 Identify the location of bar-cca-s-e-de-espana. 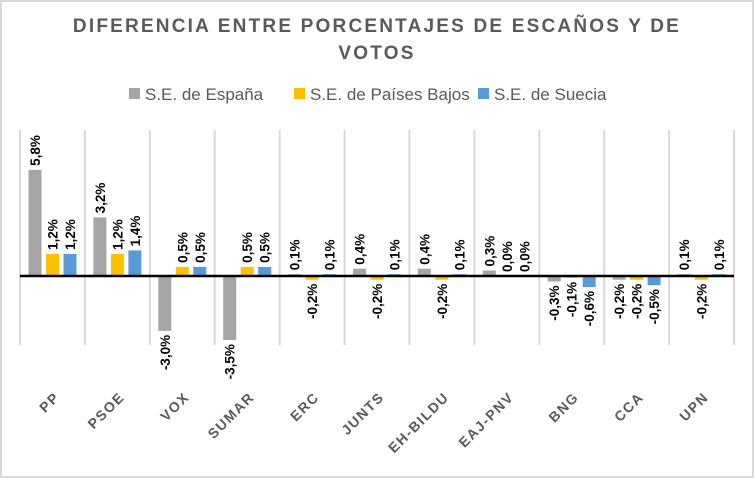
(619, 278).